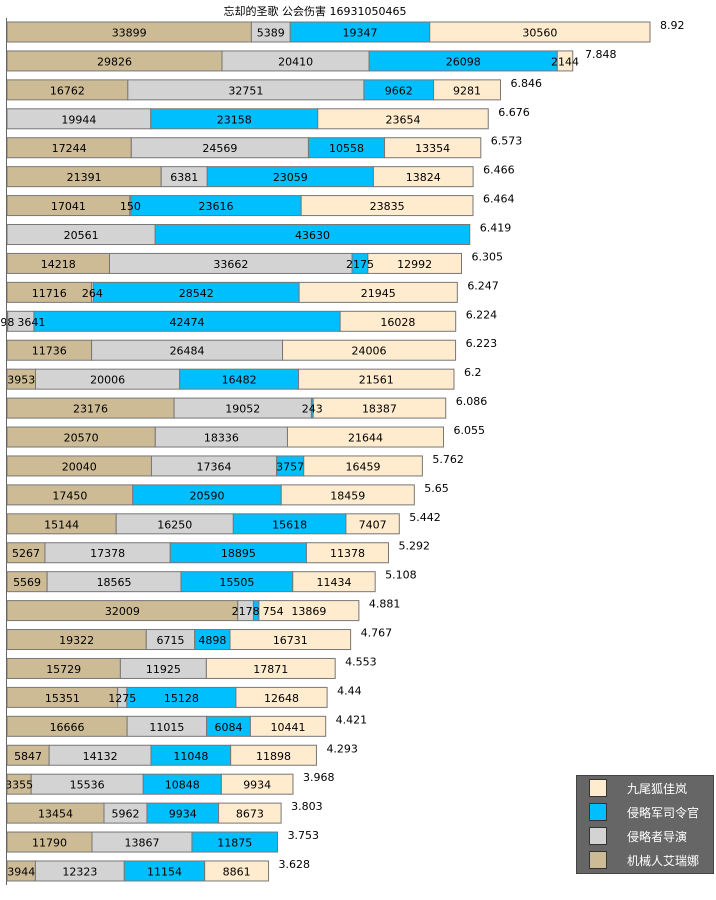 Image resolution: width=716 pixels, height=900 pixels. Describe the element at coordinates (114, 582) in the screenshot. I see `segment-label: 18565` at that location.